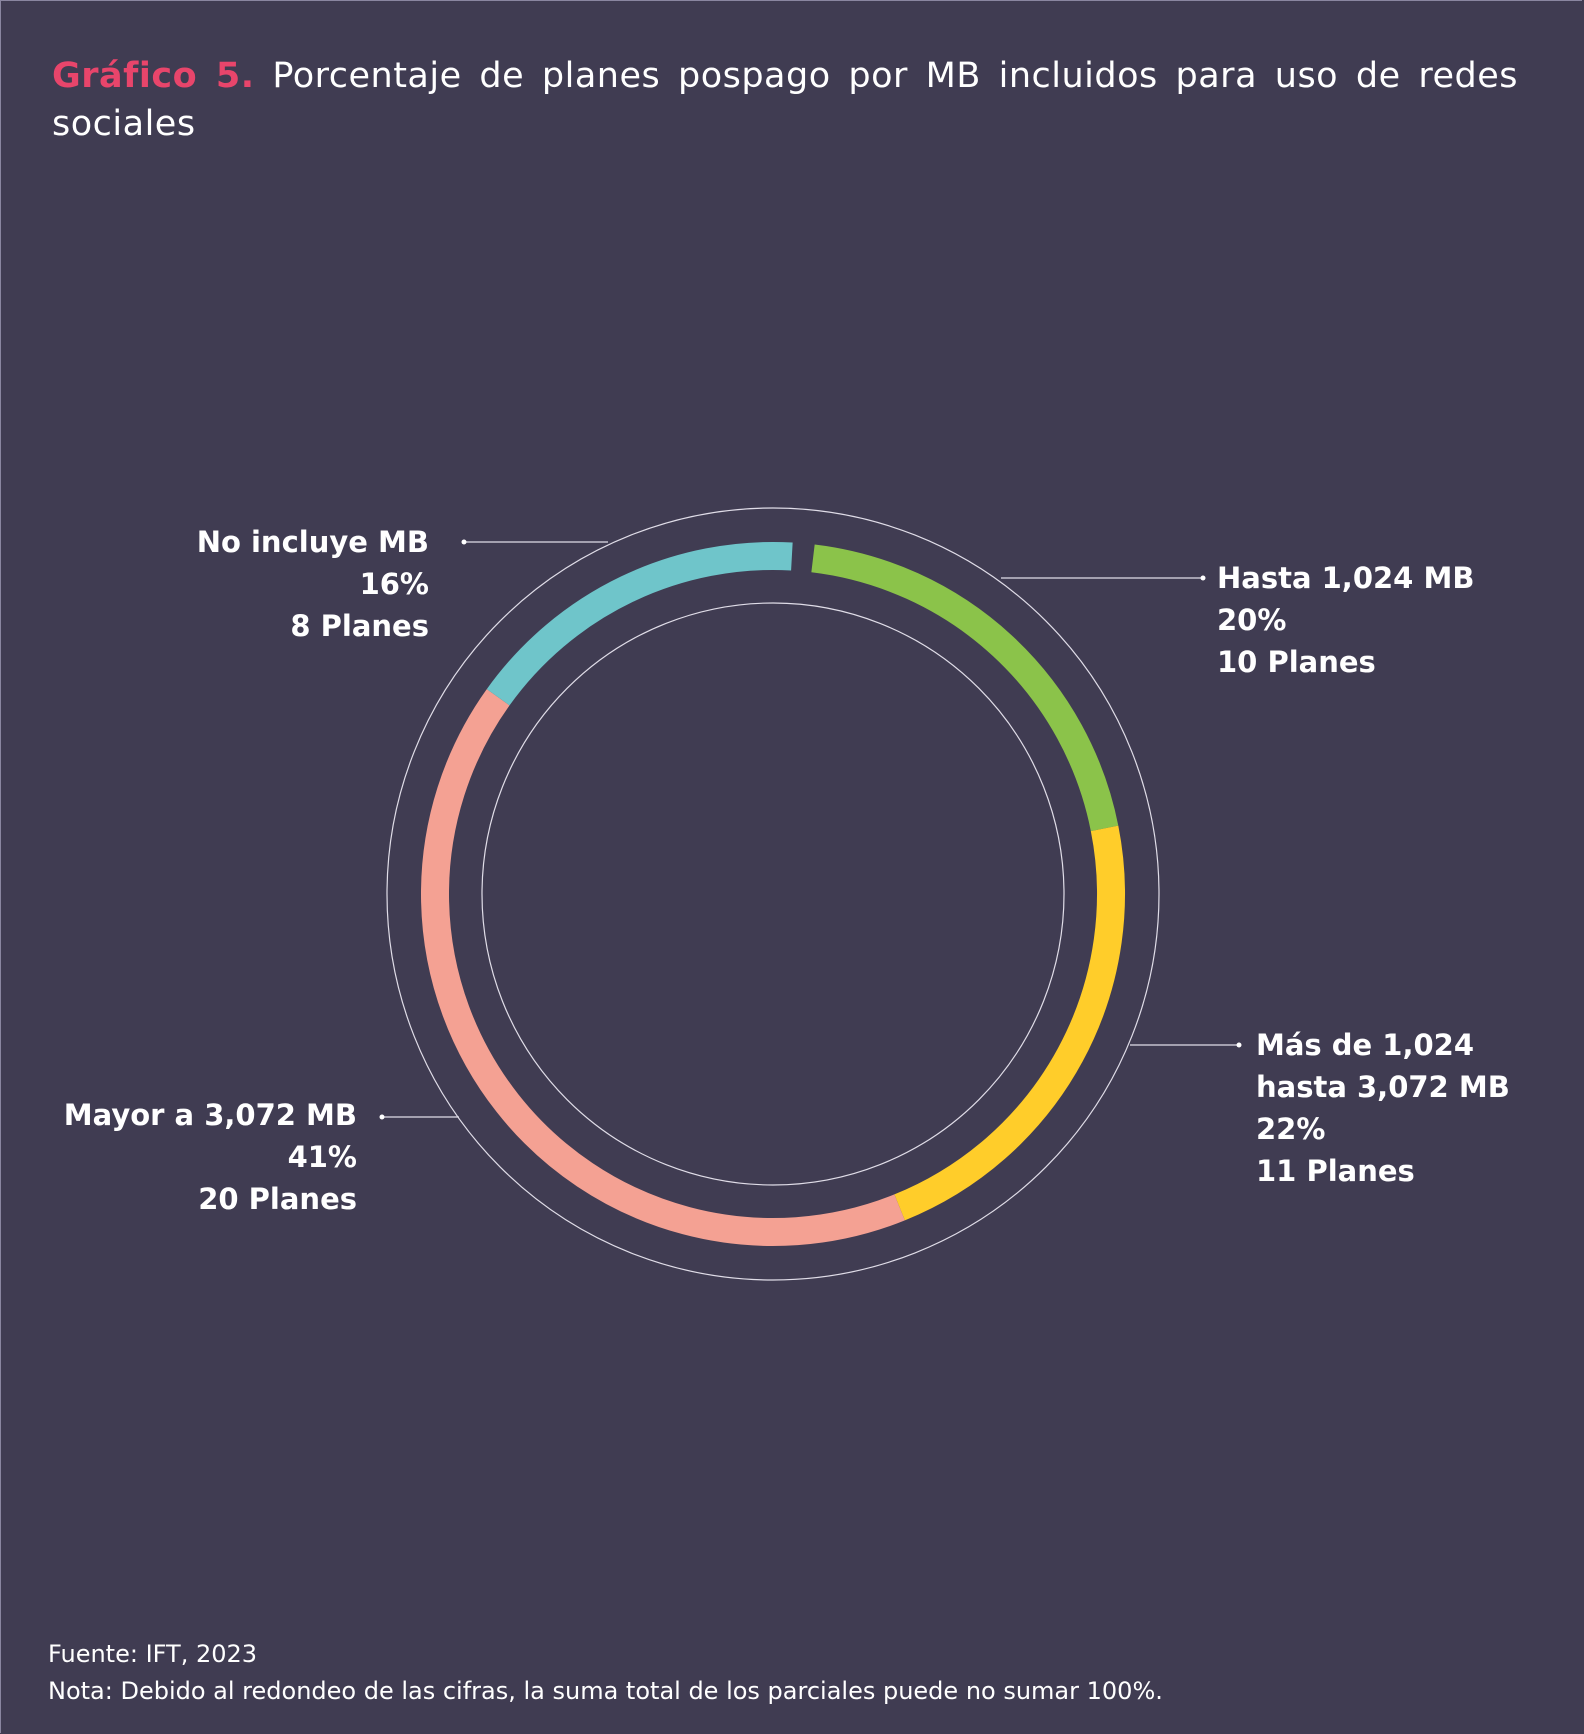  I want to click on category-label: Más de 1,024 hasta 3,072 MB, so click(1383, 1066).